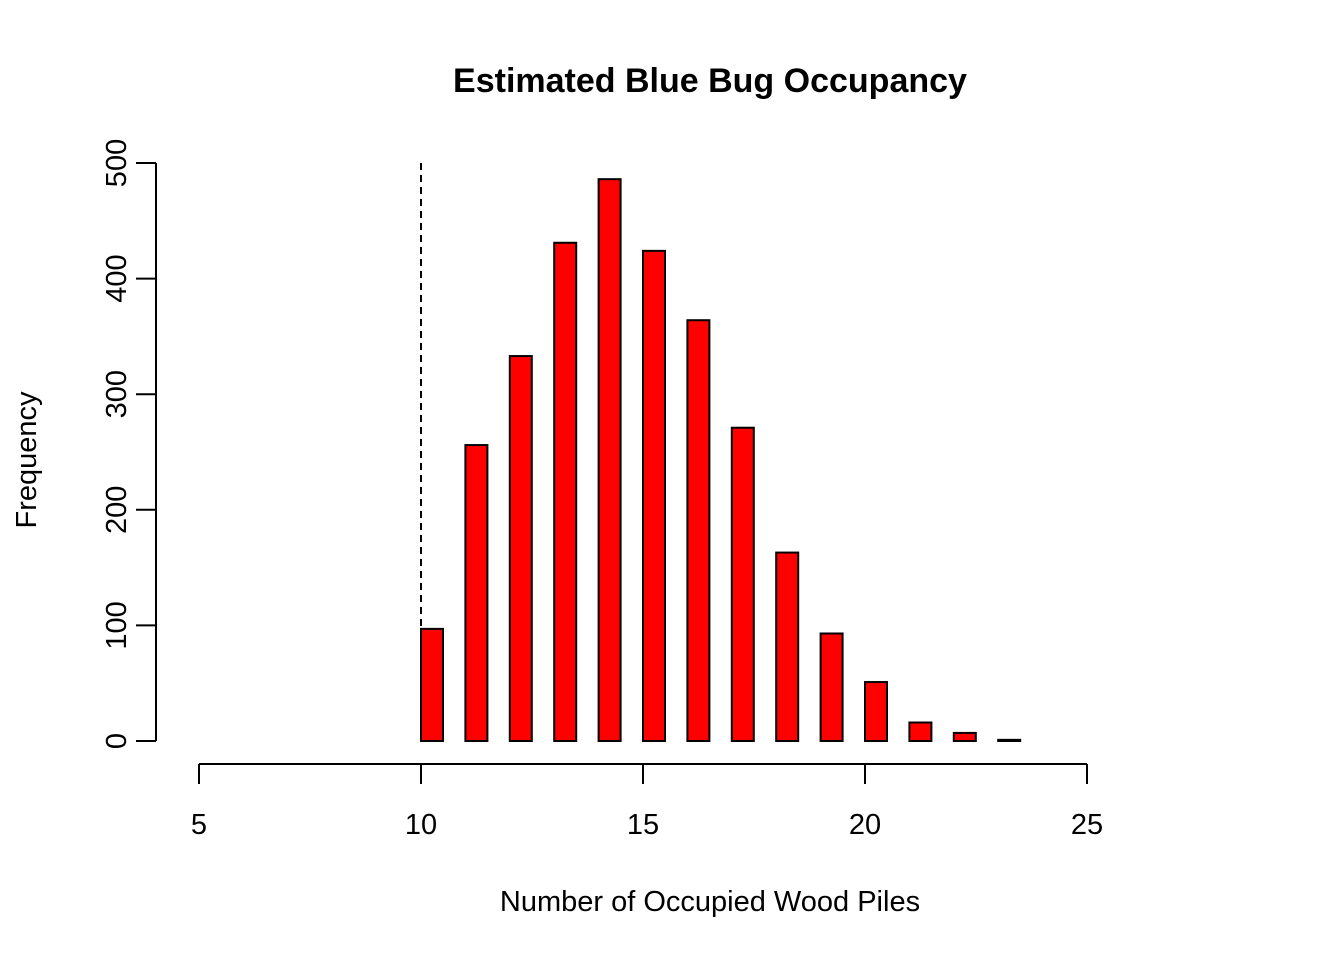  I want to click on x-tick-label: 20, so click(865, 825).